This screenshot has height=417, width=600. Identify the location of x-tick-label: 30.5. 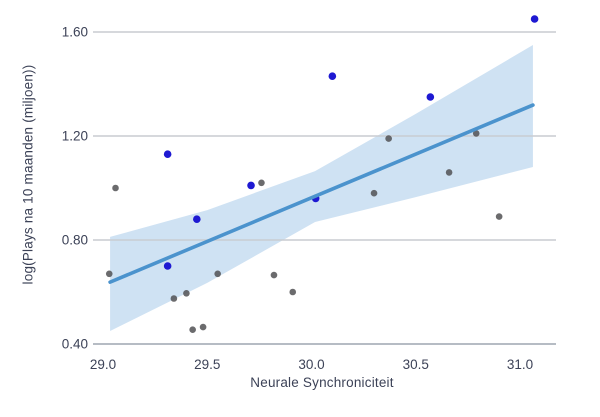
(416, 364).